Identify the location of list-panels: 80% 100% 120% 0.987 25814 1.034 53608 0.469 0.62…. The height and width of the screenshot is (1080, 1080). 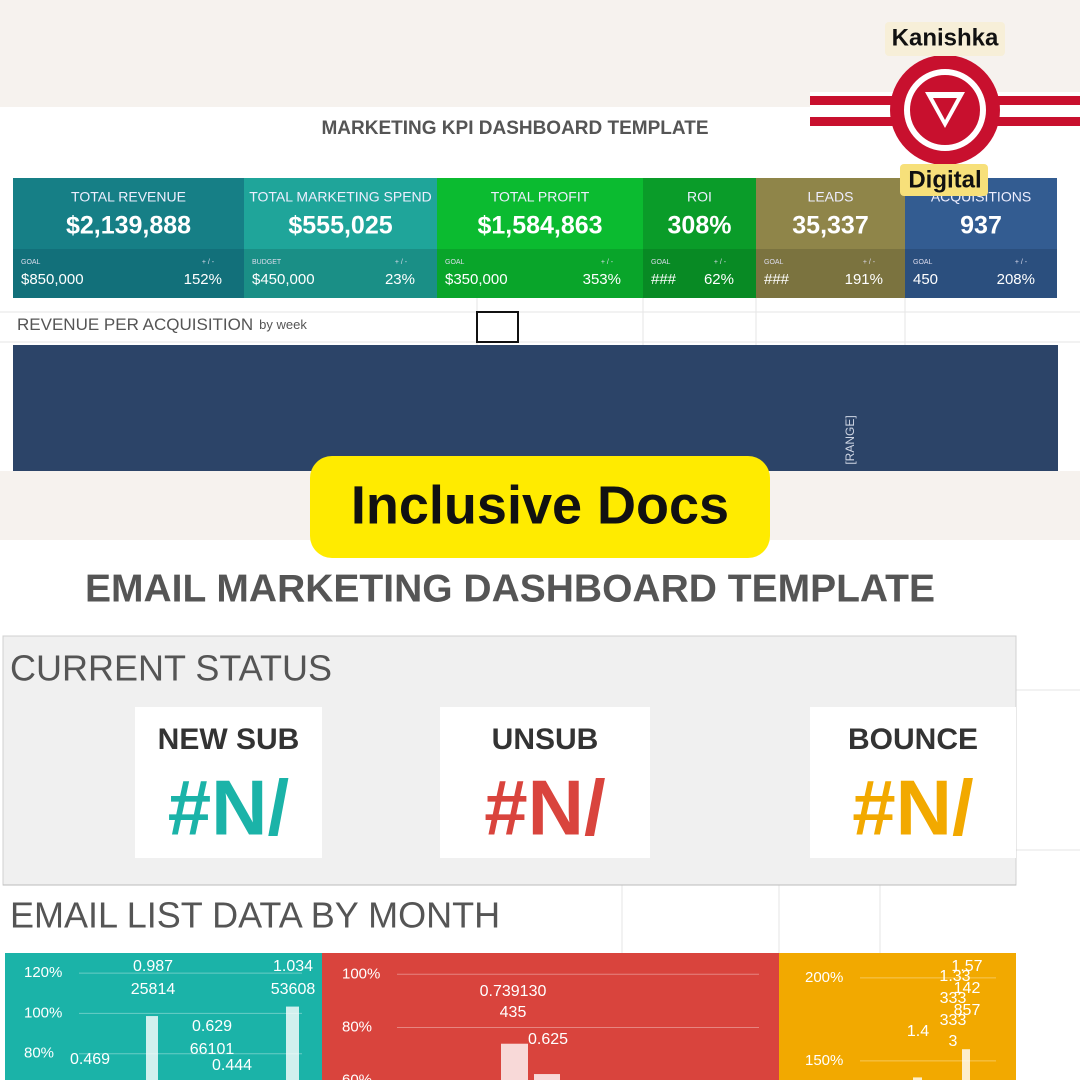
(510, 1016).